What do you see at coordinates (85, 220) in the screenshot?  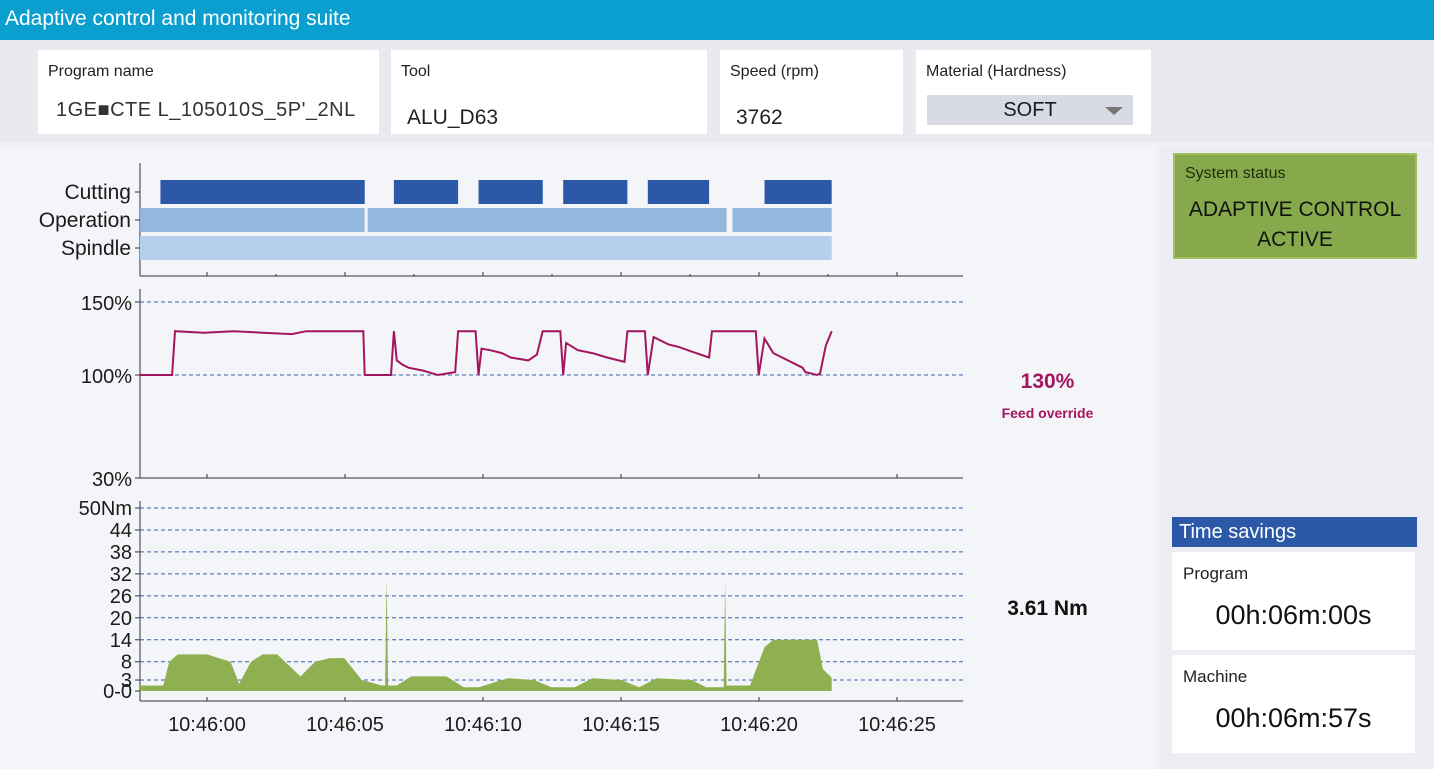 I see `timeline-lane-label: Operation` at bounding box center [85, 220].